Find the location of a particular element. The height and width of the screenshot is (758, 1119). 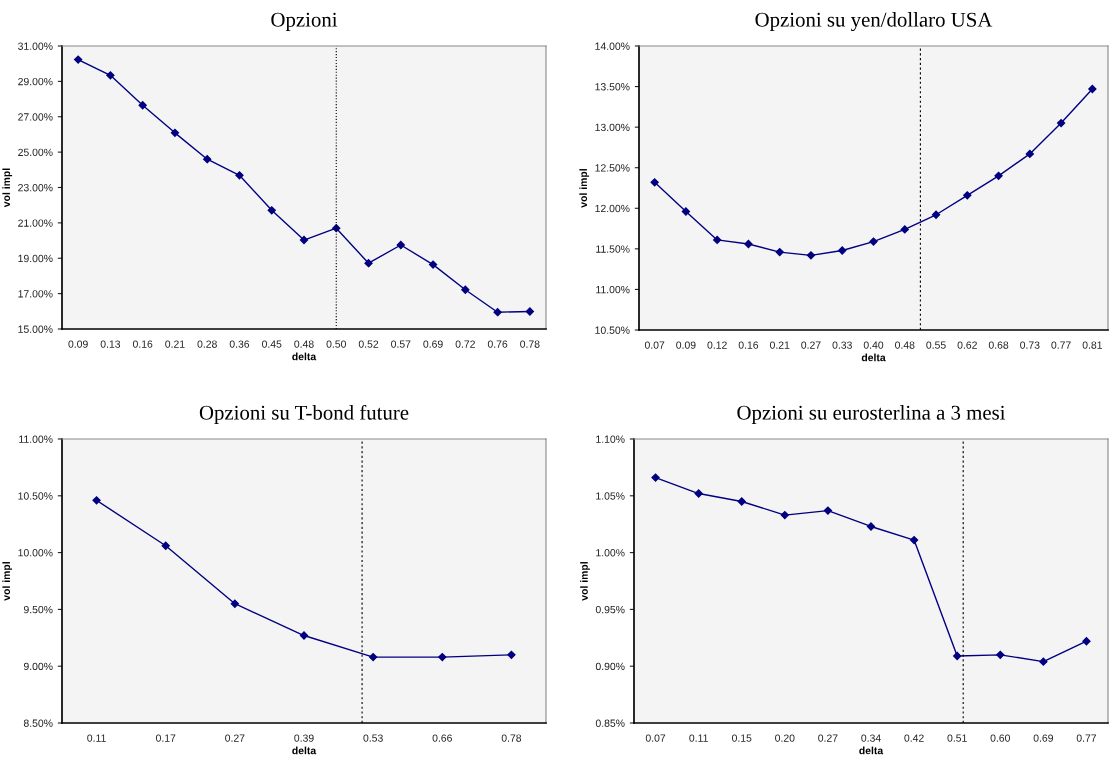

y-tick-label: 17.00% is located at coordinates (35, 294).